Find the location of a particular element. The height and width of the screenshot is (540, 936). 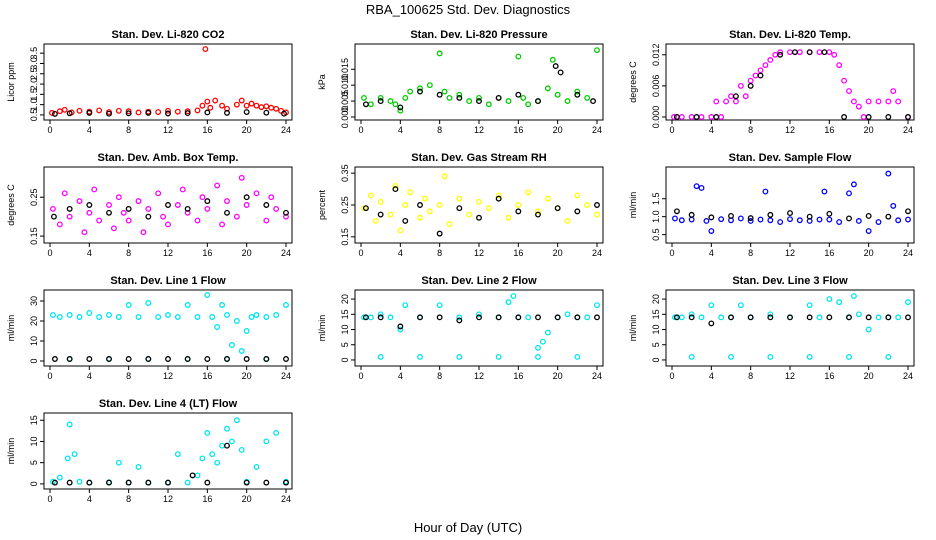

y-axis-label: degrees C is located at coordinates (11, 205).